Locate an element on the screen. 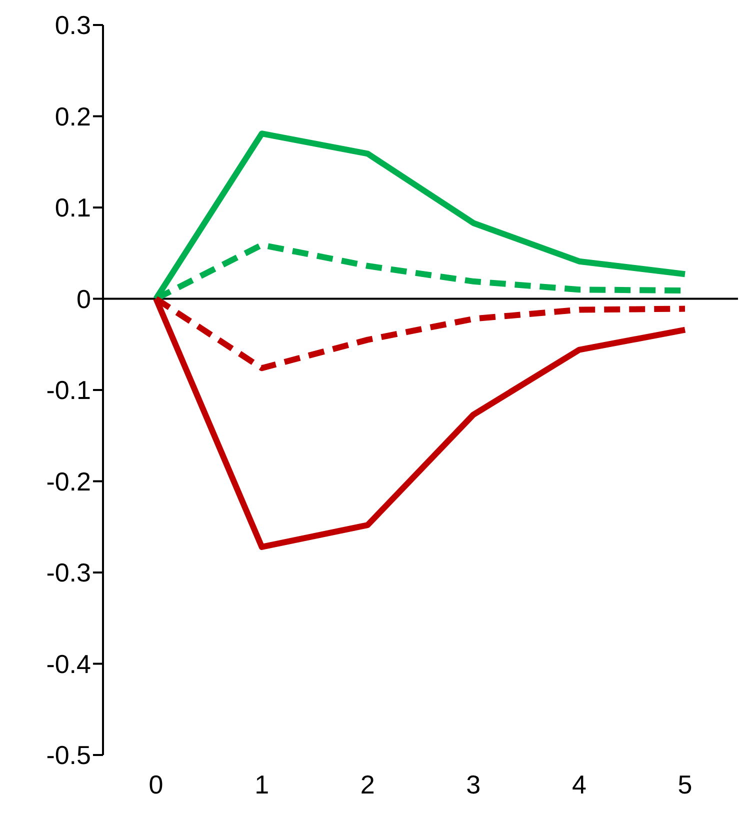  x-tick-label: 3 is located at coordinates (473, 784).